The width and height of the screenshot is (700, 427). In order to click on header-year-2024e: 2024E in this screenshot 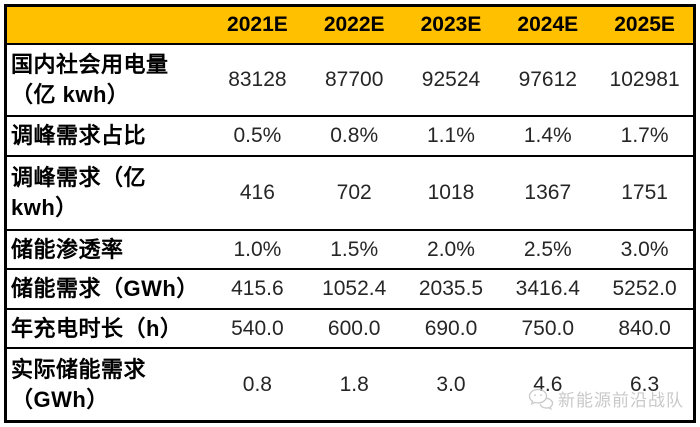, I will do `click(548, 24)`.